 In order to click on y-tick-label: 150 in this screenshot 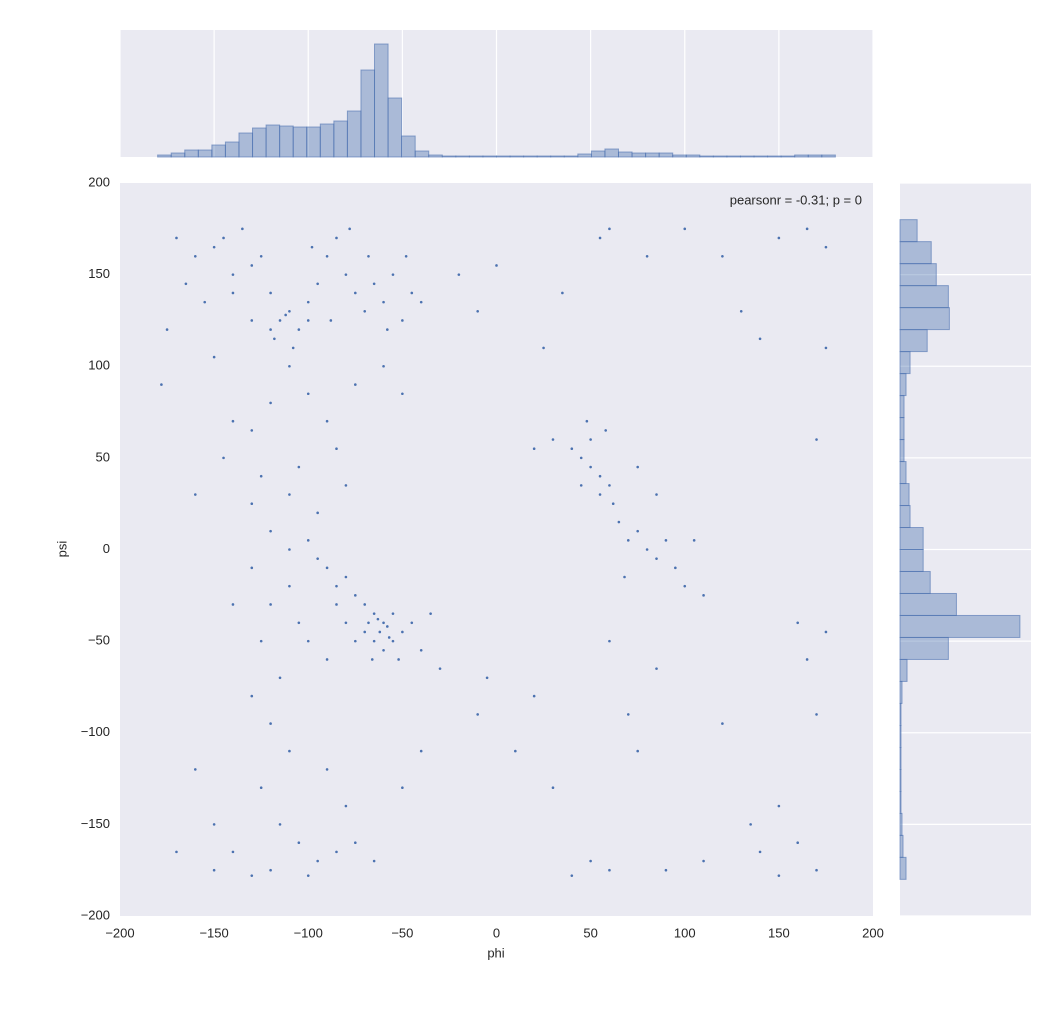, I will do `click(99, 273)`.